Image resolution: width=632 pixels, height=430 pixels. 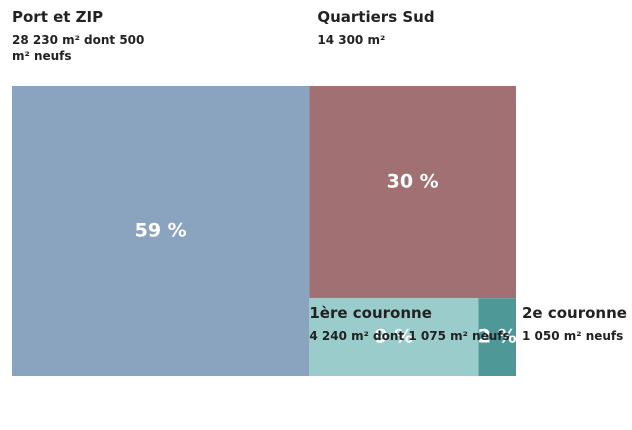 I want to click on value-label: 59 %, so click(x=161, y=231).